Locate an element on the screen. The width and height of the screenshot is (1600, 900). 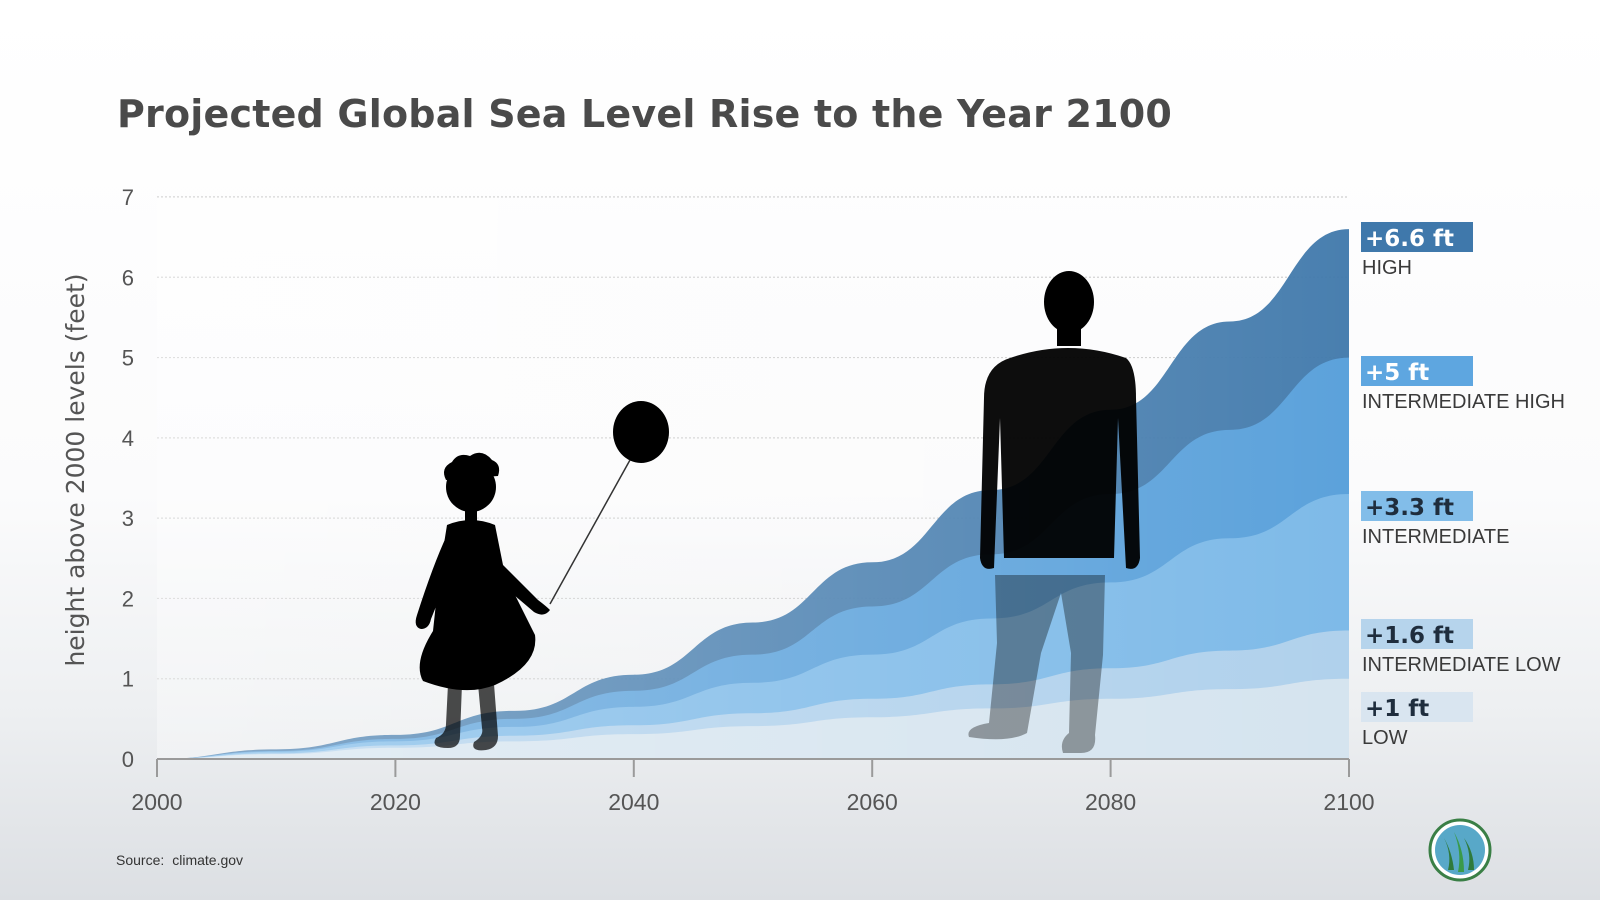
scenario-value: +1 ft is located at coordinates (1397, 709).